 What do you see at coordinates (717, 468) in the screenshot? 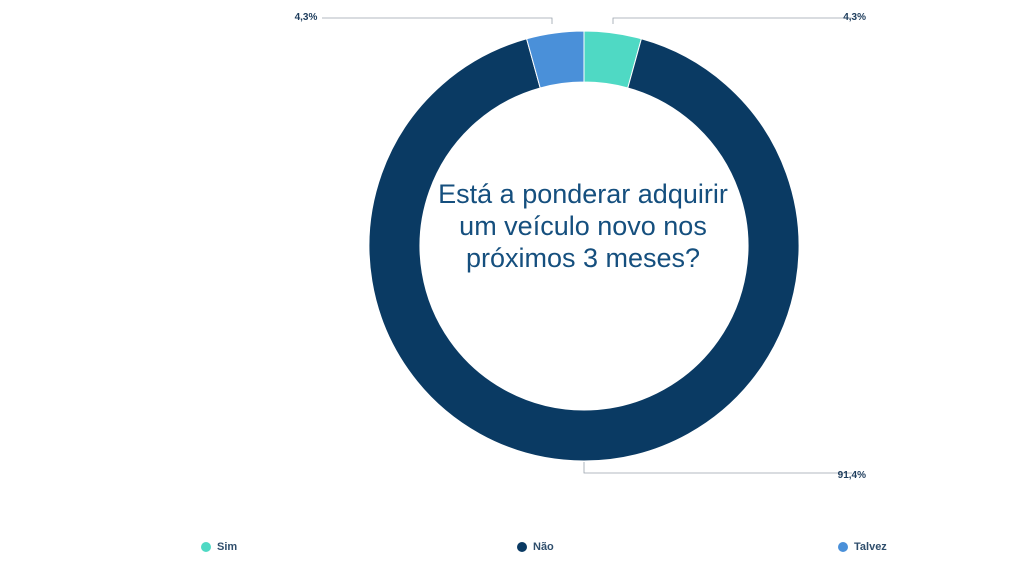
I see `leader-line-nao` at bounding box center [717, 468].